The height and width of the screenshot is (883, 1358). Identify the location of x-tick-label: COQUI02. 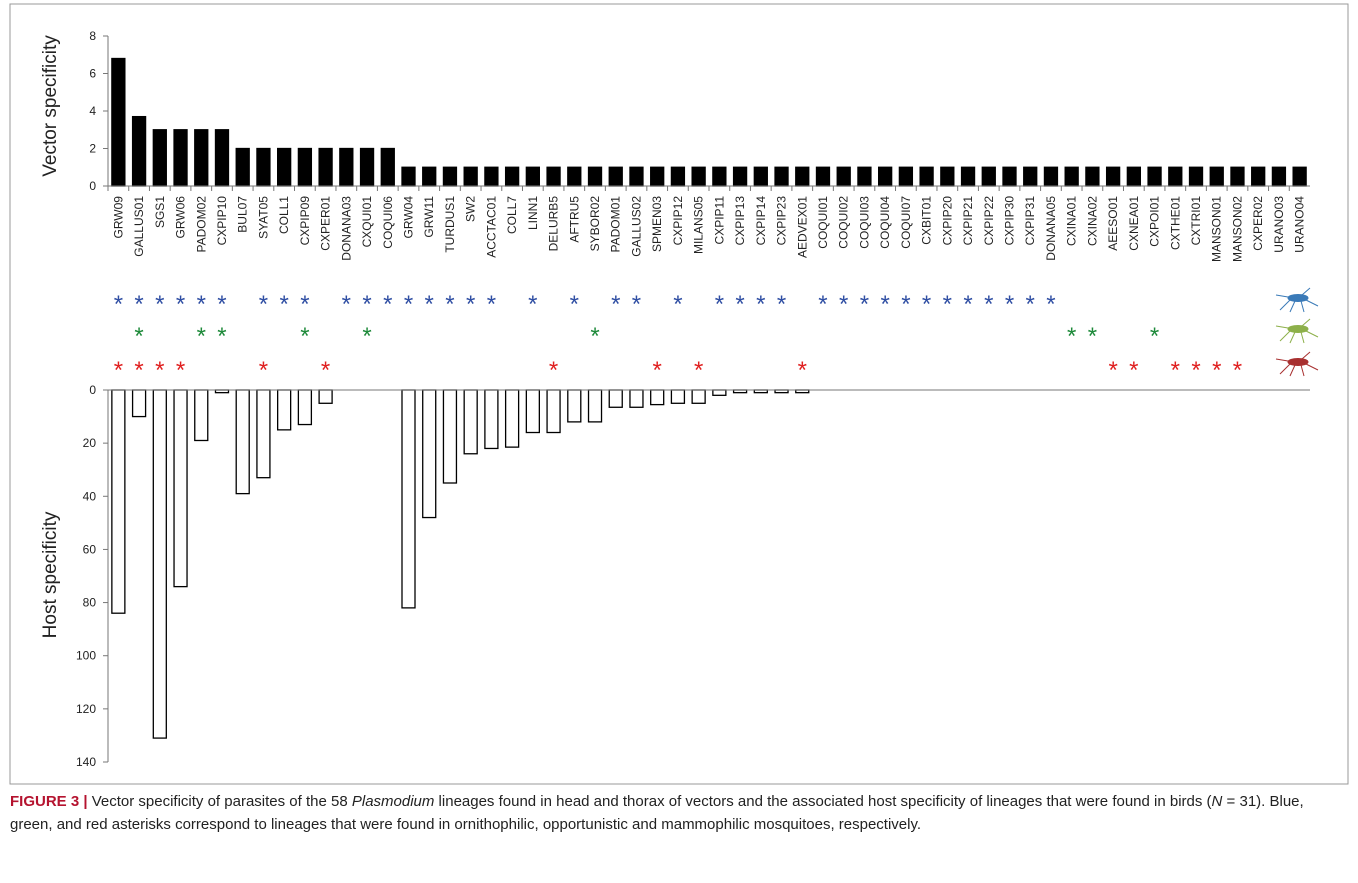
(844, 222).